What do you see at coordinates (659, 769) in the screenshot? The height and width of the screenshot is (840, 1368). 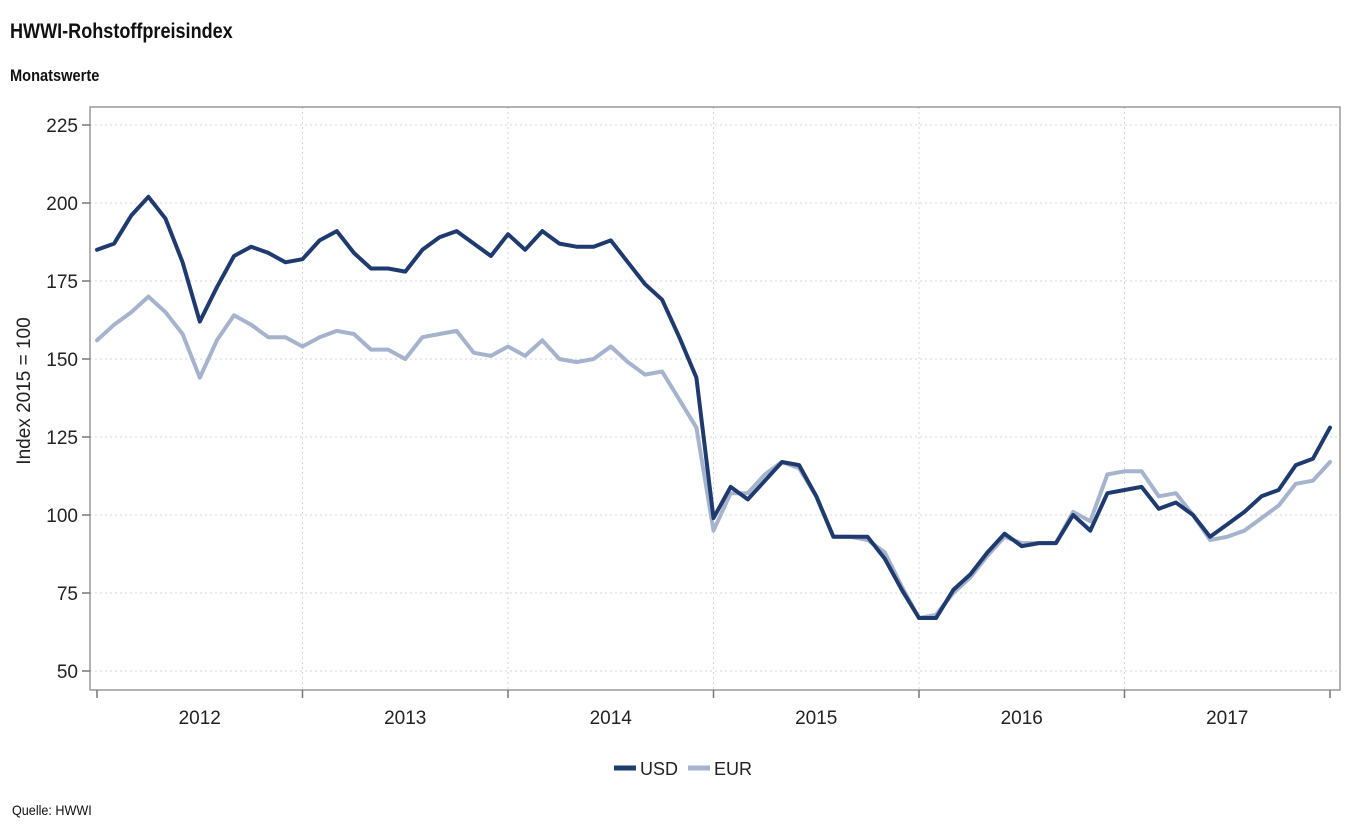 I see `legend-label-usd: USD` at bounding box center [659, 769].